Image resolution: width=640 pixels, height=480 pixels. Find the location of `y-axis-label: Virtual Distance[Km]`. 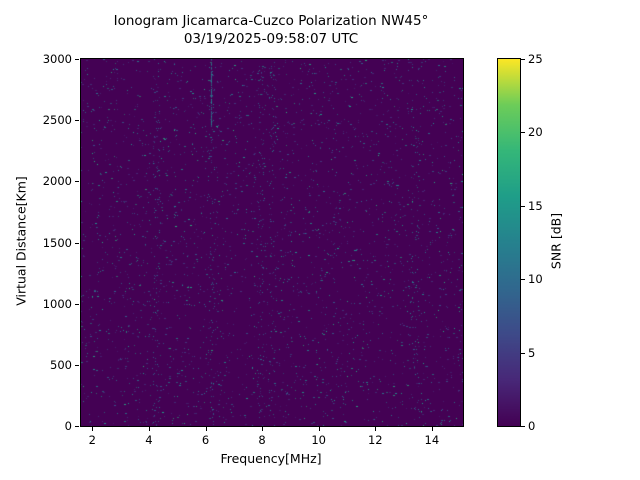

y-axis-label: Virtual Distance[Km] is located at coordinates (21, 241).